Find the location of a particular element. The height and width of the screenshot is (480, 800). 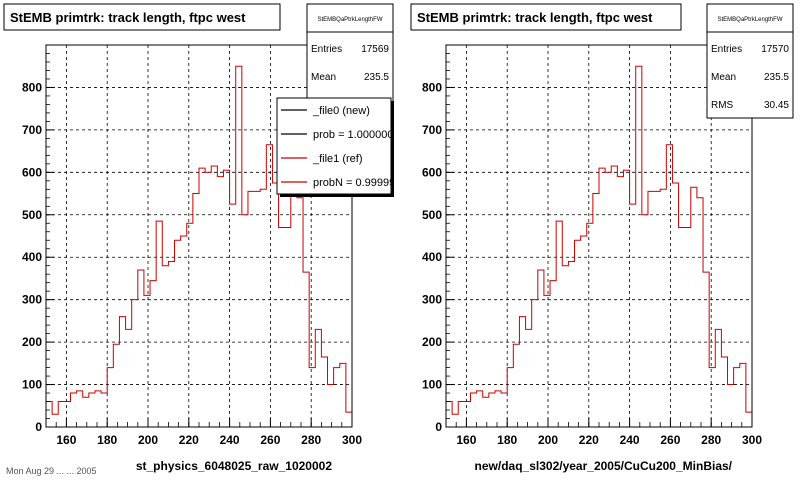

chart-title: StEMB primtrk: track length, ftpc west is located at coordinates (535, 17).